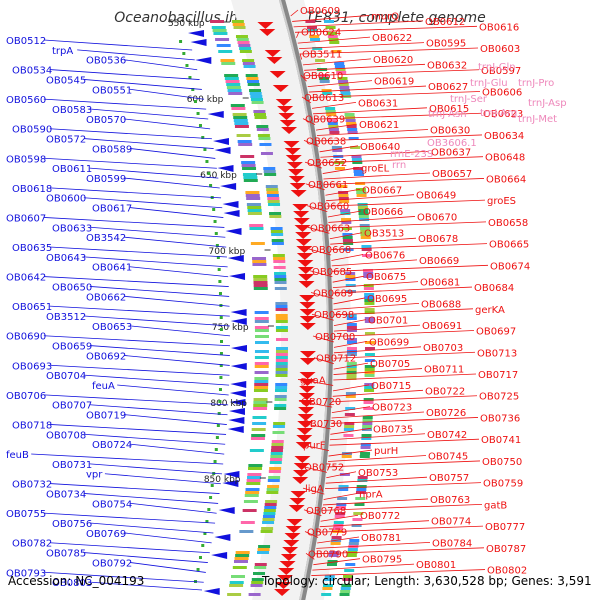 The height and width of the screenshot is (600, 600). Describe the element at coordinates (399, 165) in the screenshot. I see `rna-label: rrn` at that location.